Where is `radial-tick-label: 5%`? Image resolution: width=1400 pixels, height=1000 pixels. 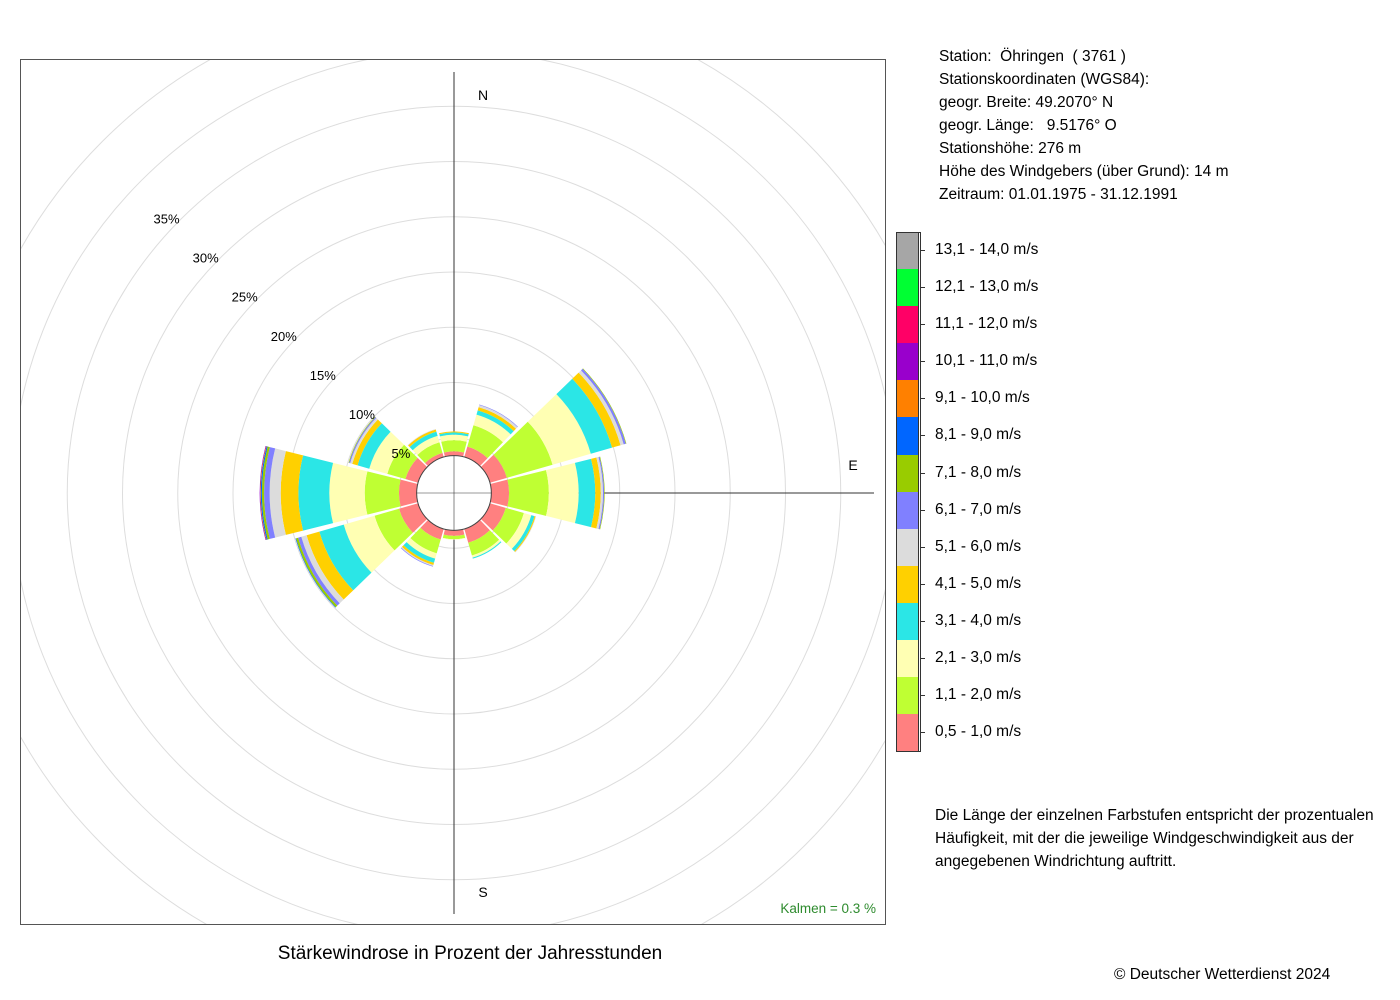
radial-tick-label: 5% is located at coordinates (401, 453).